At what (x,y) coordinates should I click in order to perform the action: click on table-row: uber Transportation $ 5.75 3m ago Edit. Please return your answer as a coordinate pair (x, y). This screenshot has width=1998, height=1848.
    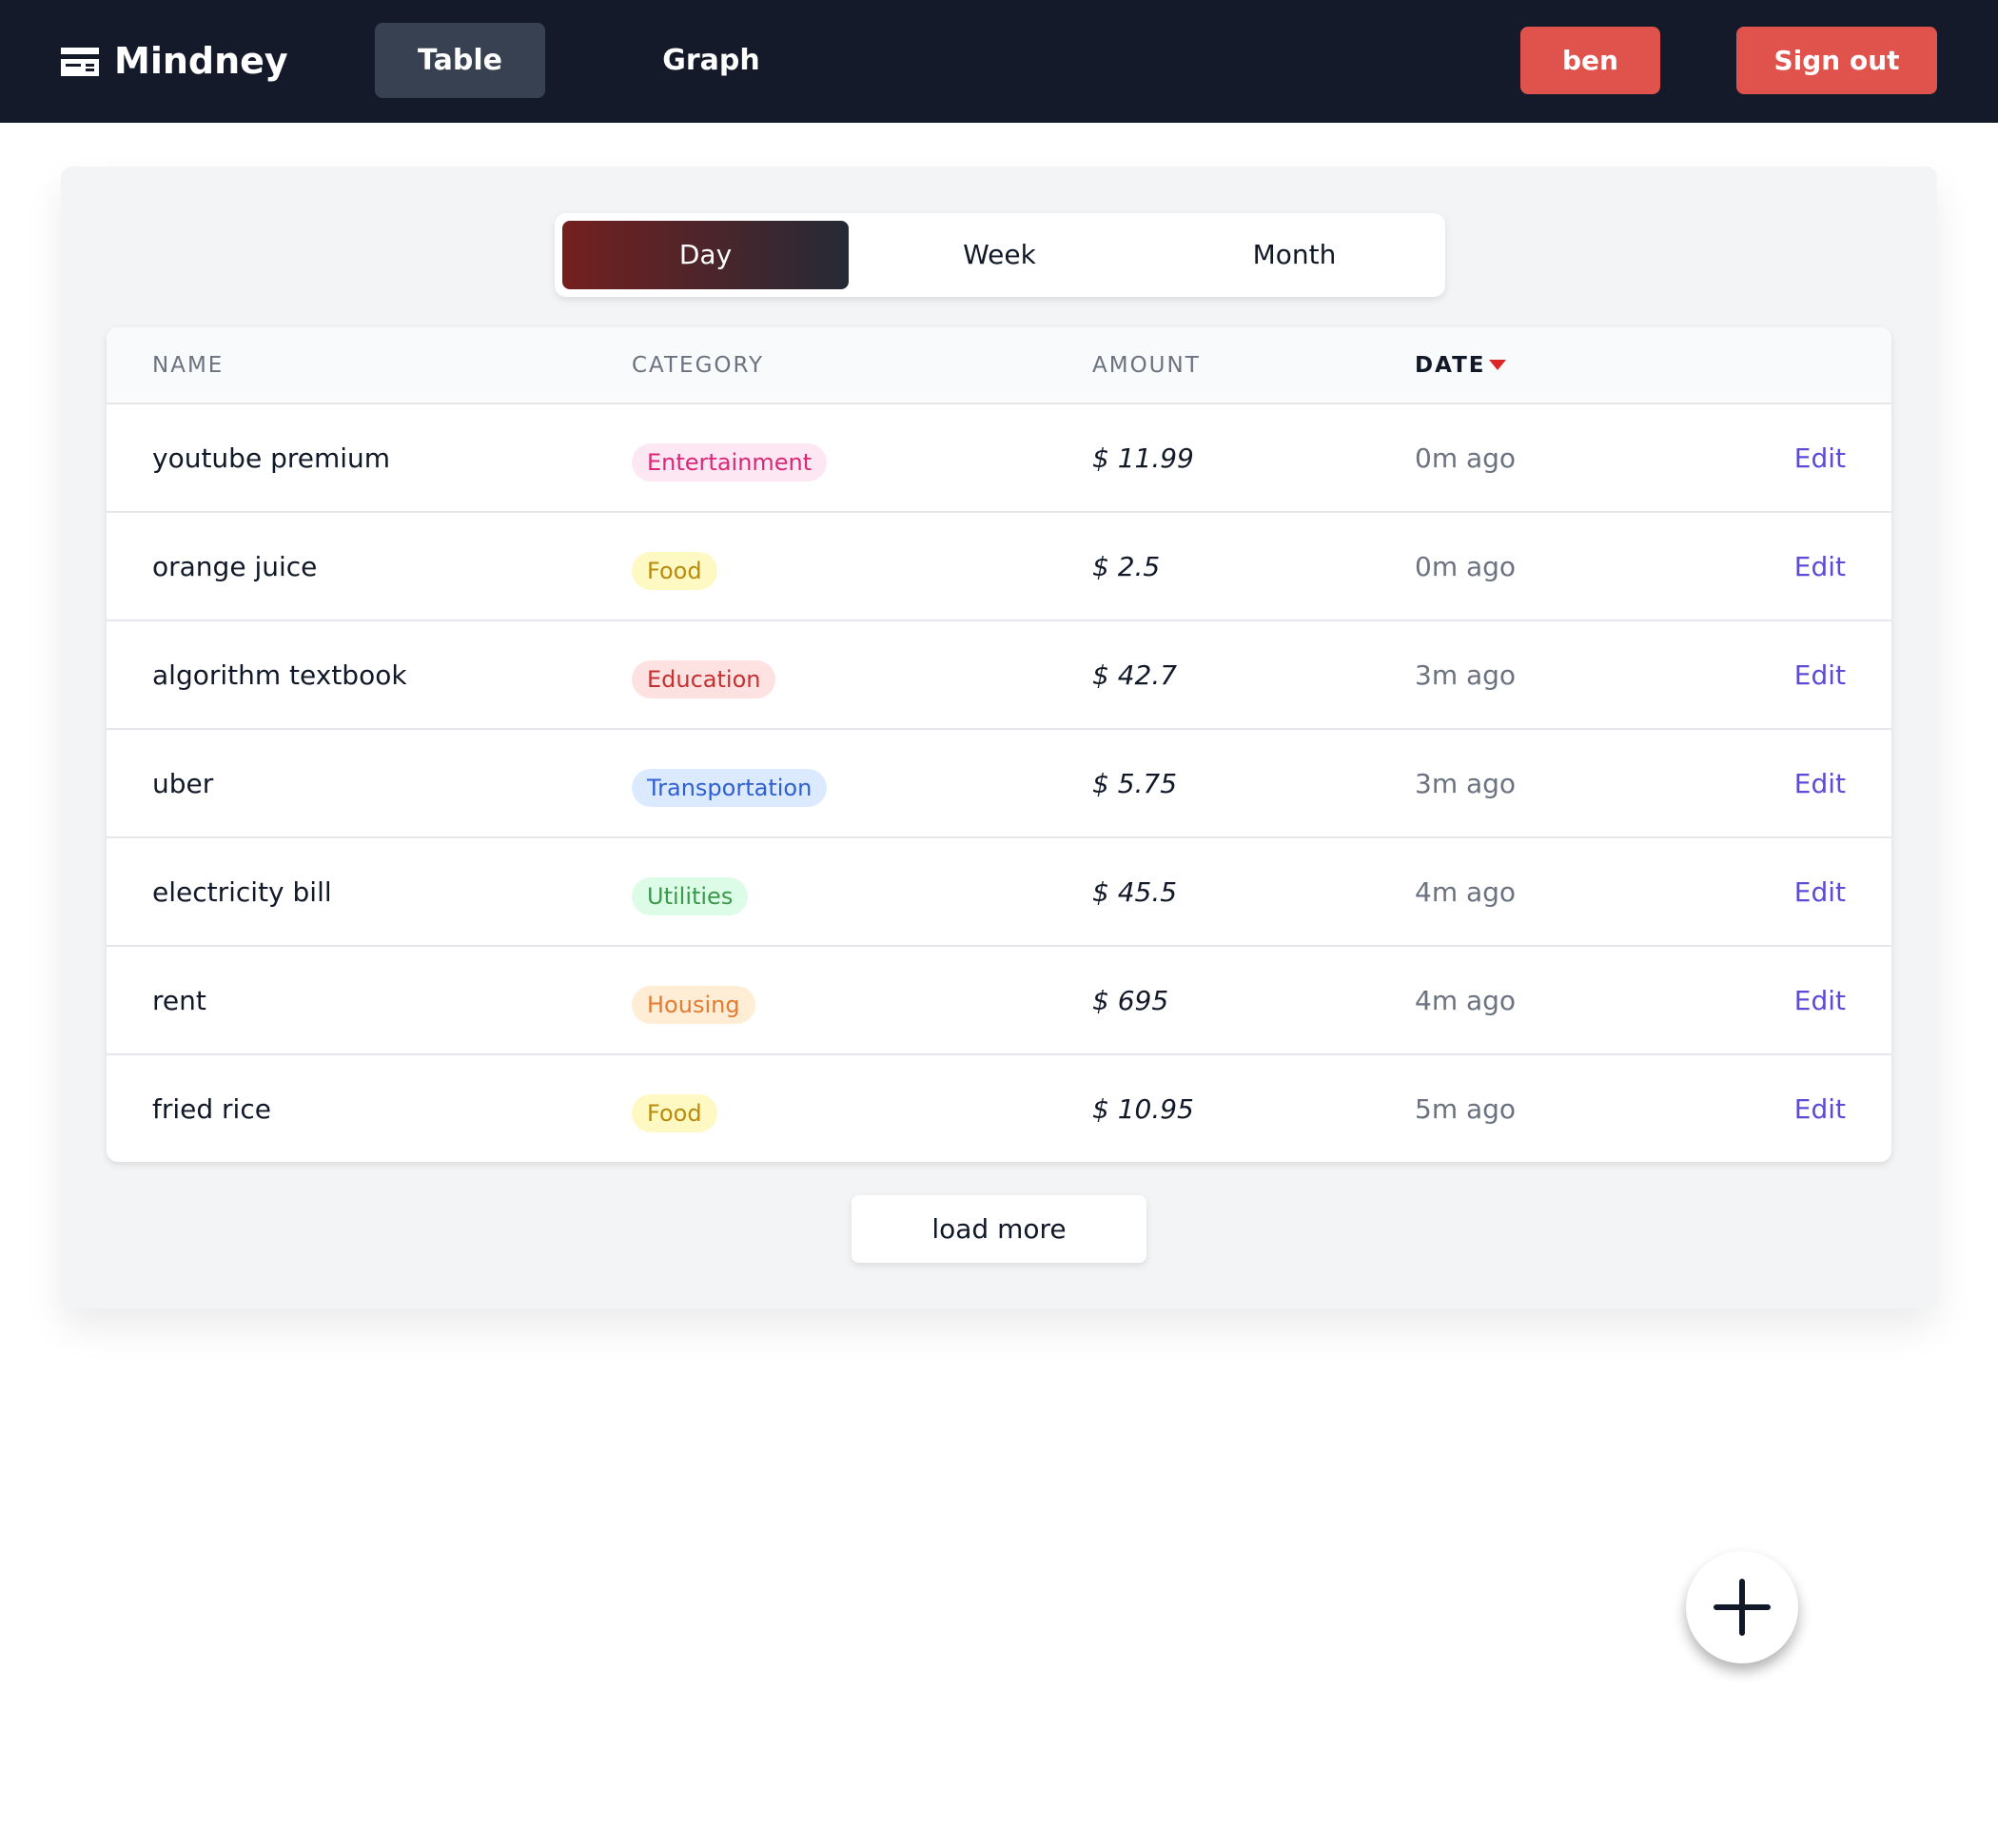
    Looking at the image, I should click on (999, 784).